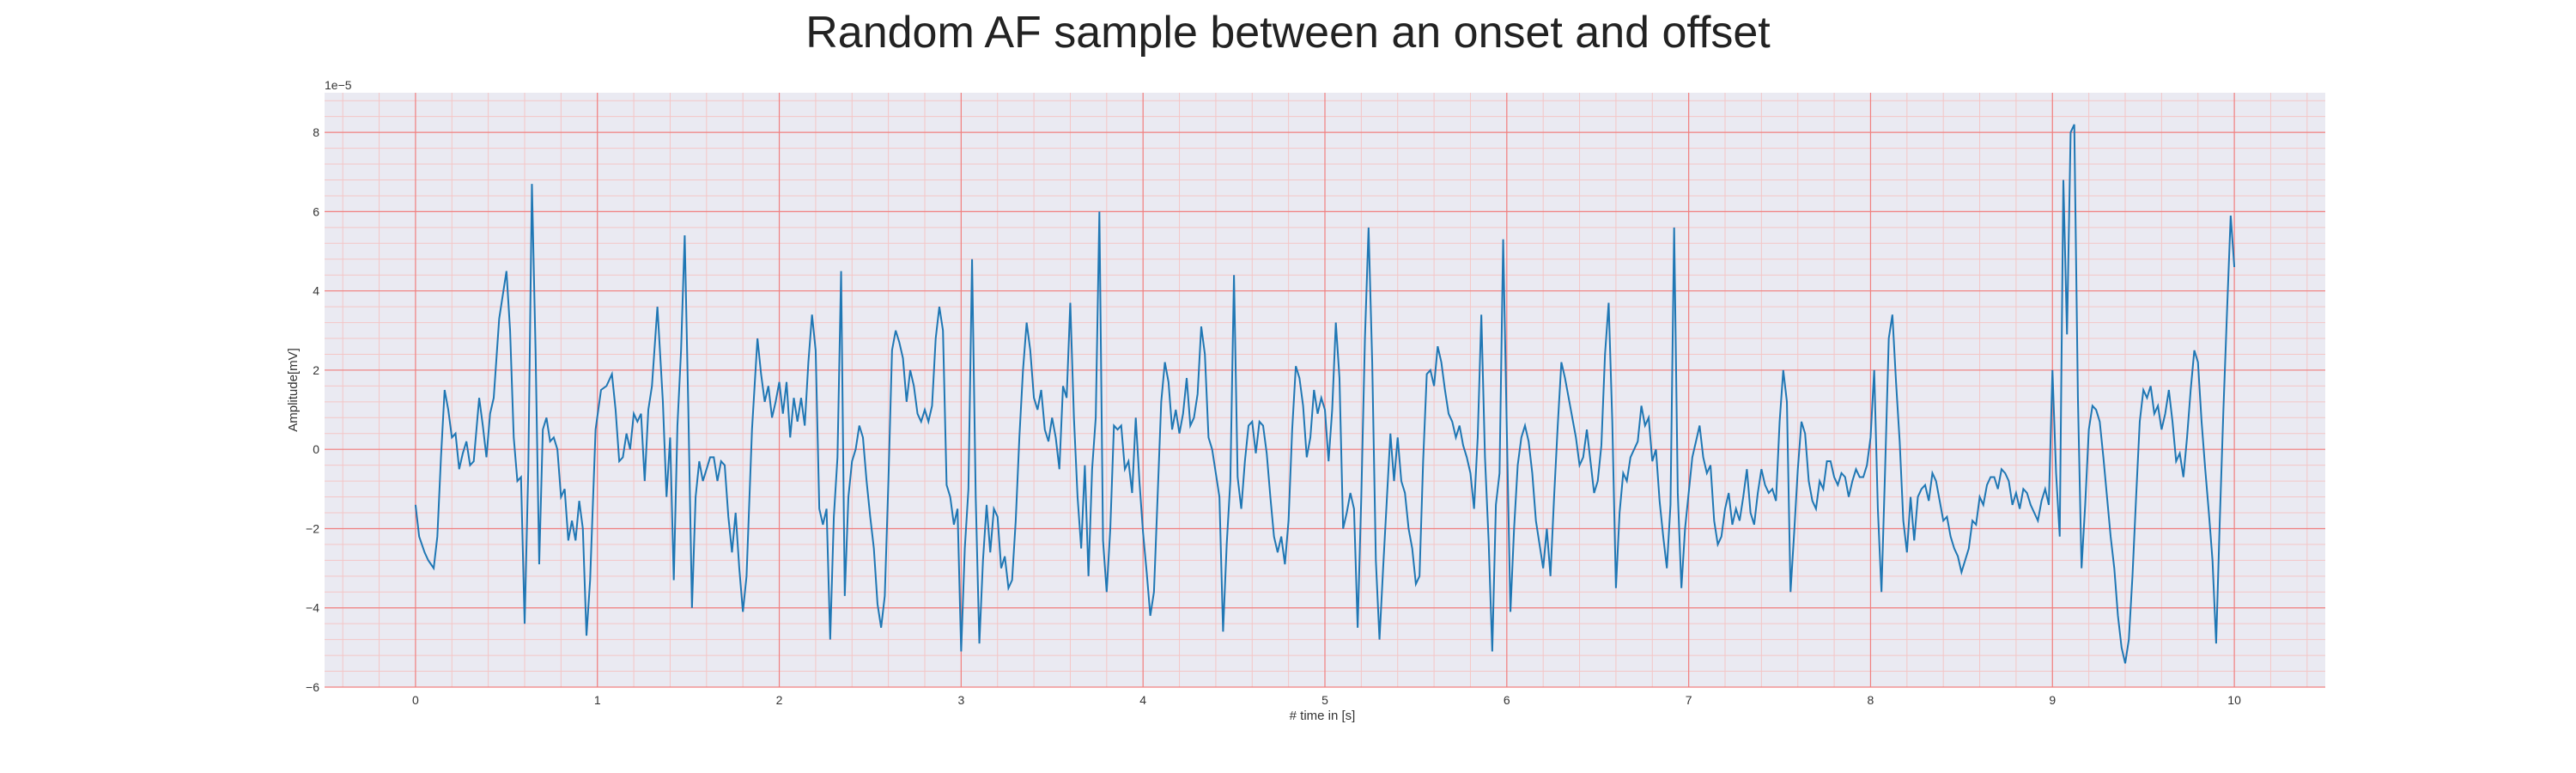 The height and width of the screenshot is (773, 2576). I want to click on x-tick-label: 10, so click(2234, 700).